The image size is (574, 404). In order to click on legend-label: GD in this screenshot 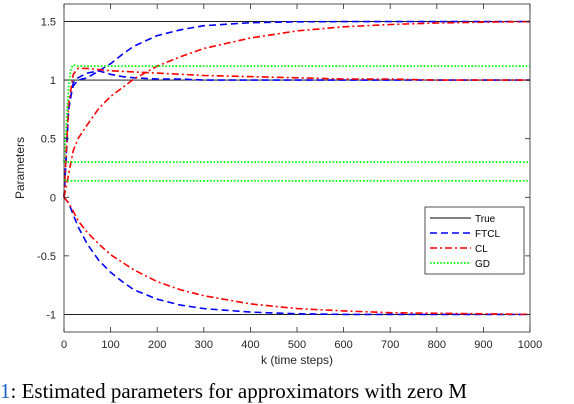, I will do `click(482, 264)`.